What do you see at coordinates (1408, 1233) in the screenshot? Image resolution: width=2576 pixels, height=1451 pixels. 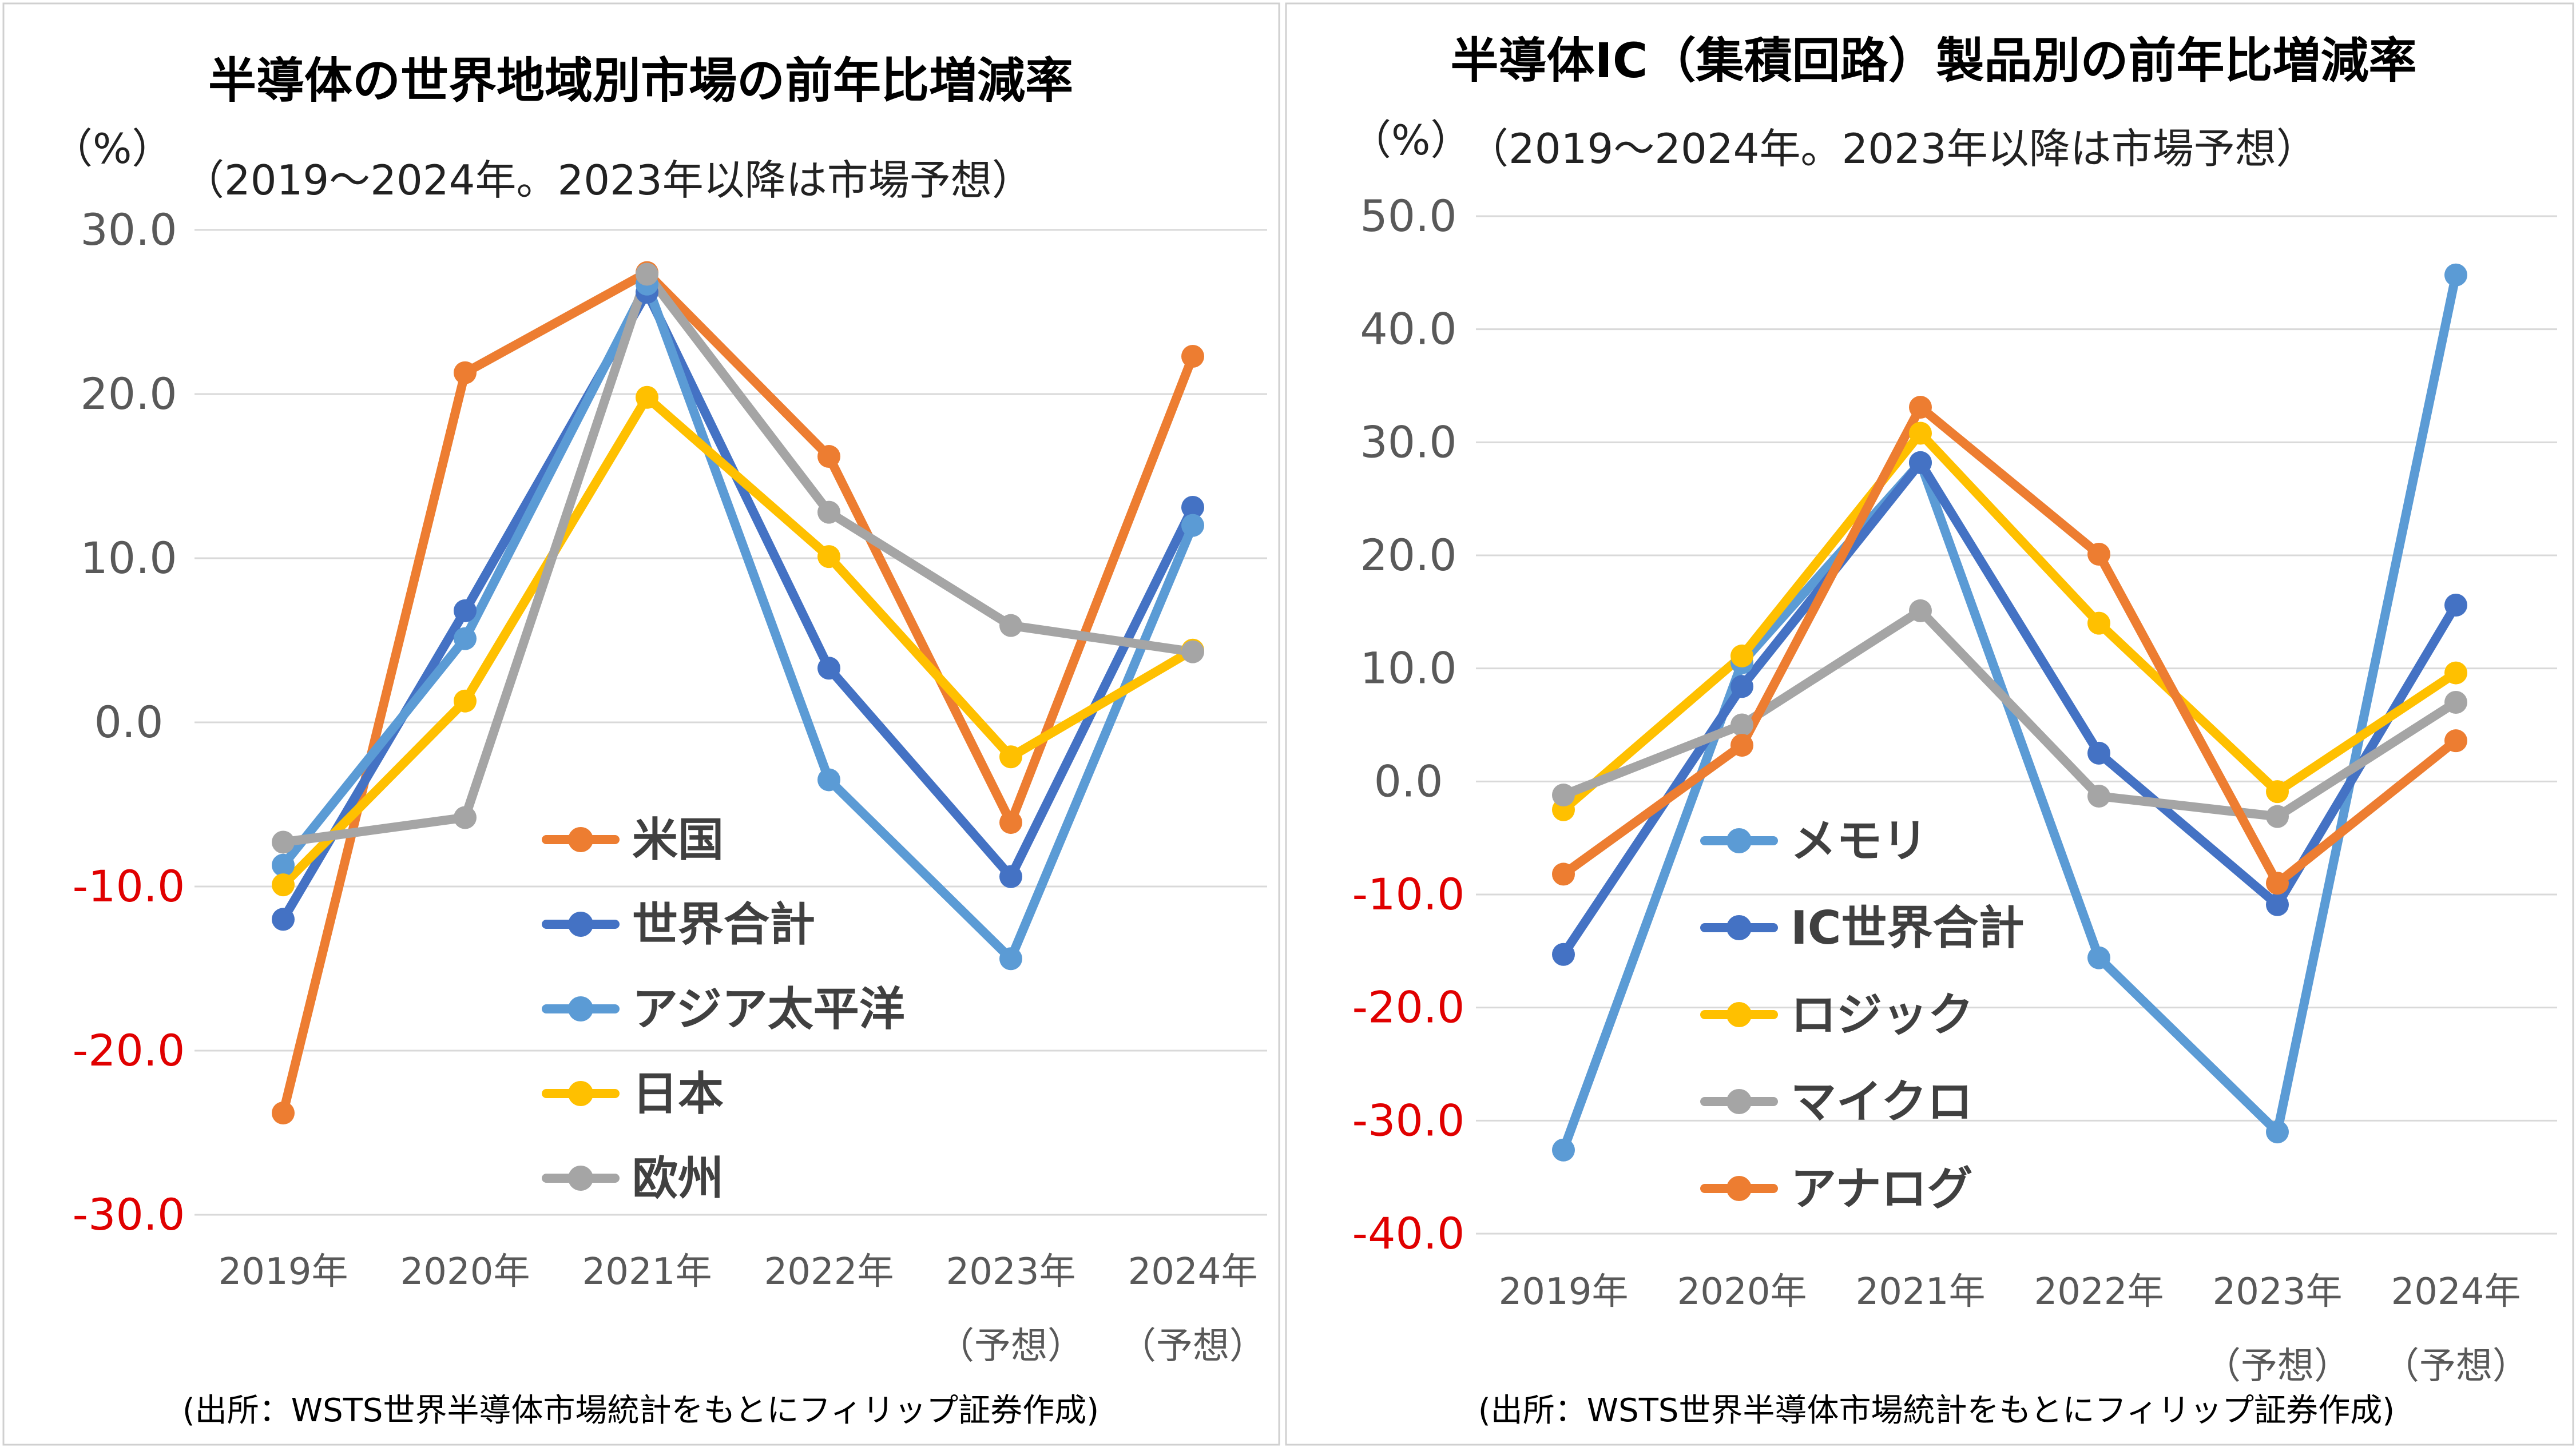 I see `right-y-tick-label: -40.0` at bounding box center [1408, 1233].